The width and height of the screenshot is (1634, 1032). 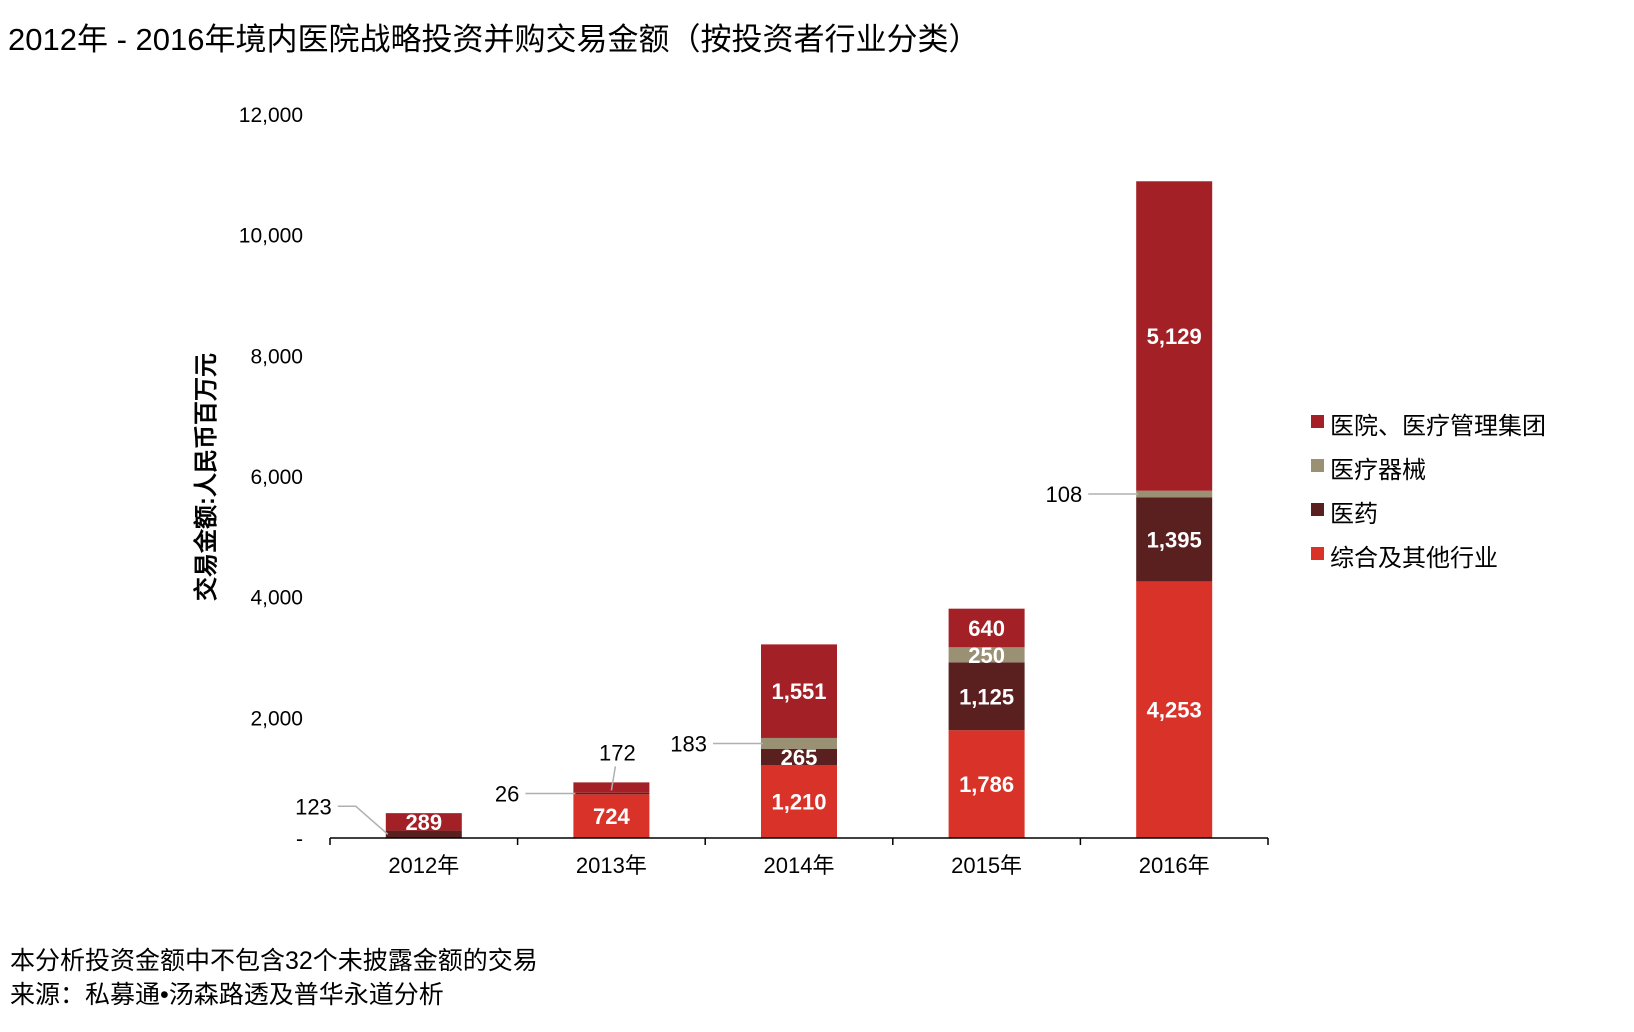 I want to click on x-tick-label: 2015年, so click(x=986, y=865).